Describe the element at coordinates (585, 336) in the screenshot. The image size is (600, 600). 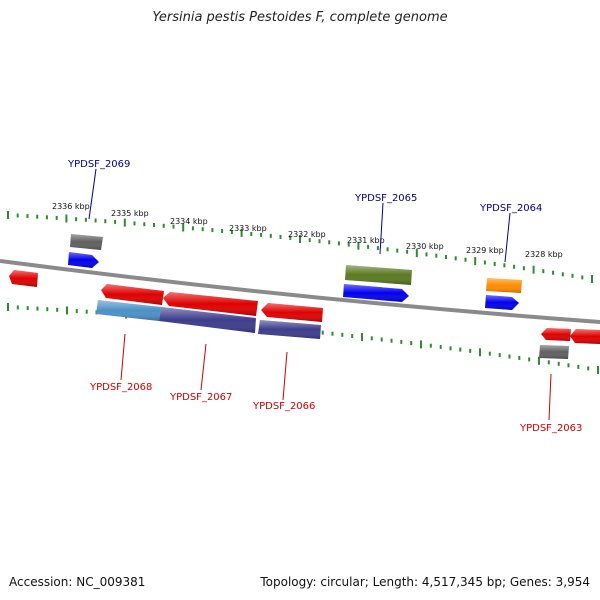
I see `cds-feature-right-edge-shade` at that location.